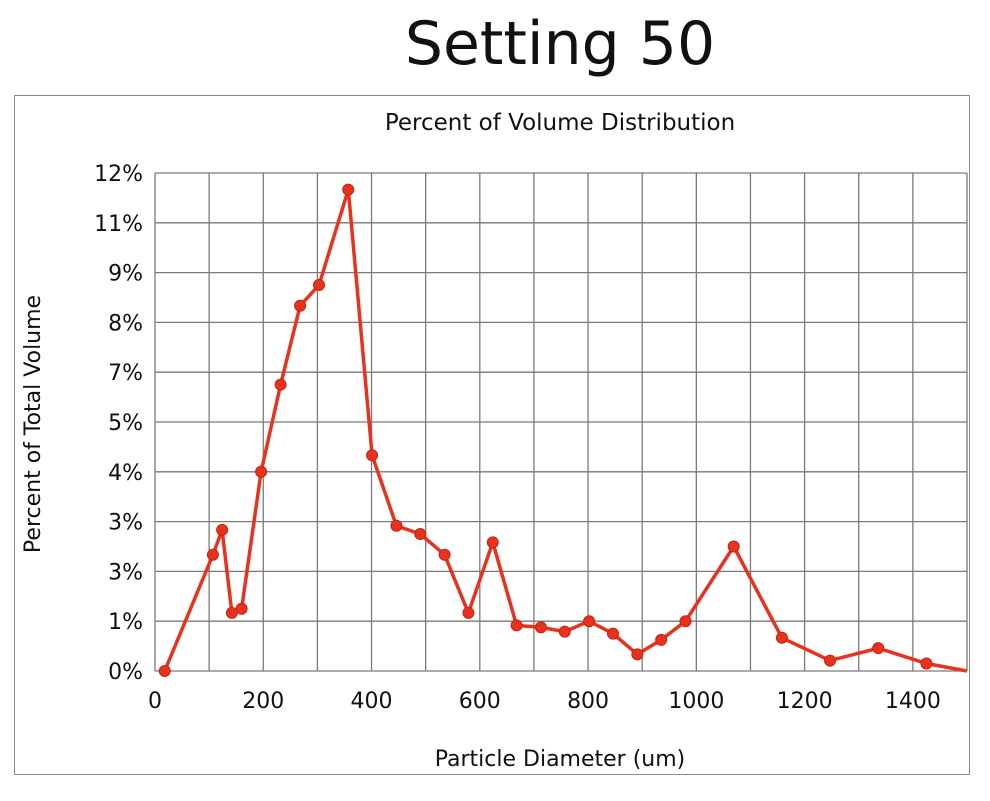 This screenshot has height=801, width=990. I want to click on y-tick-label: 7%, so click(125, 373).